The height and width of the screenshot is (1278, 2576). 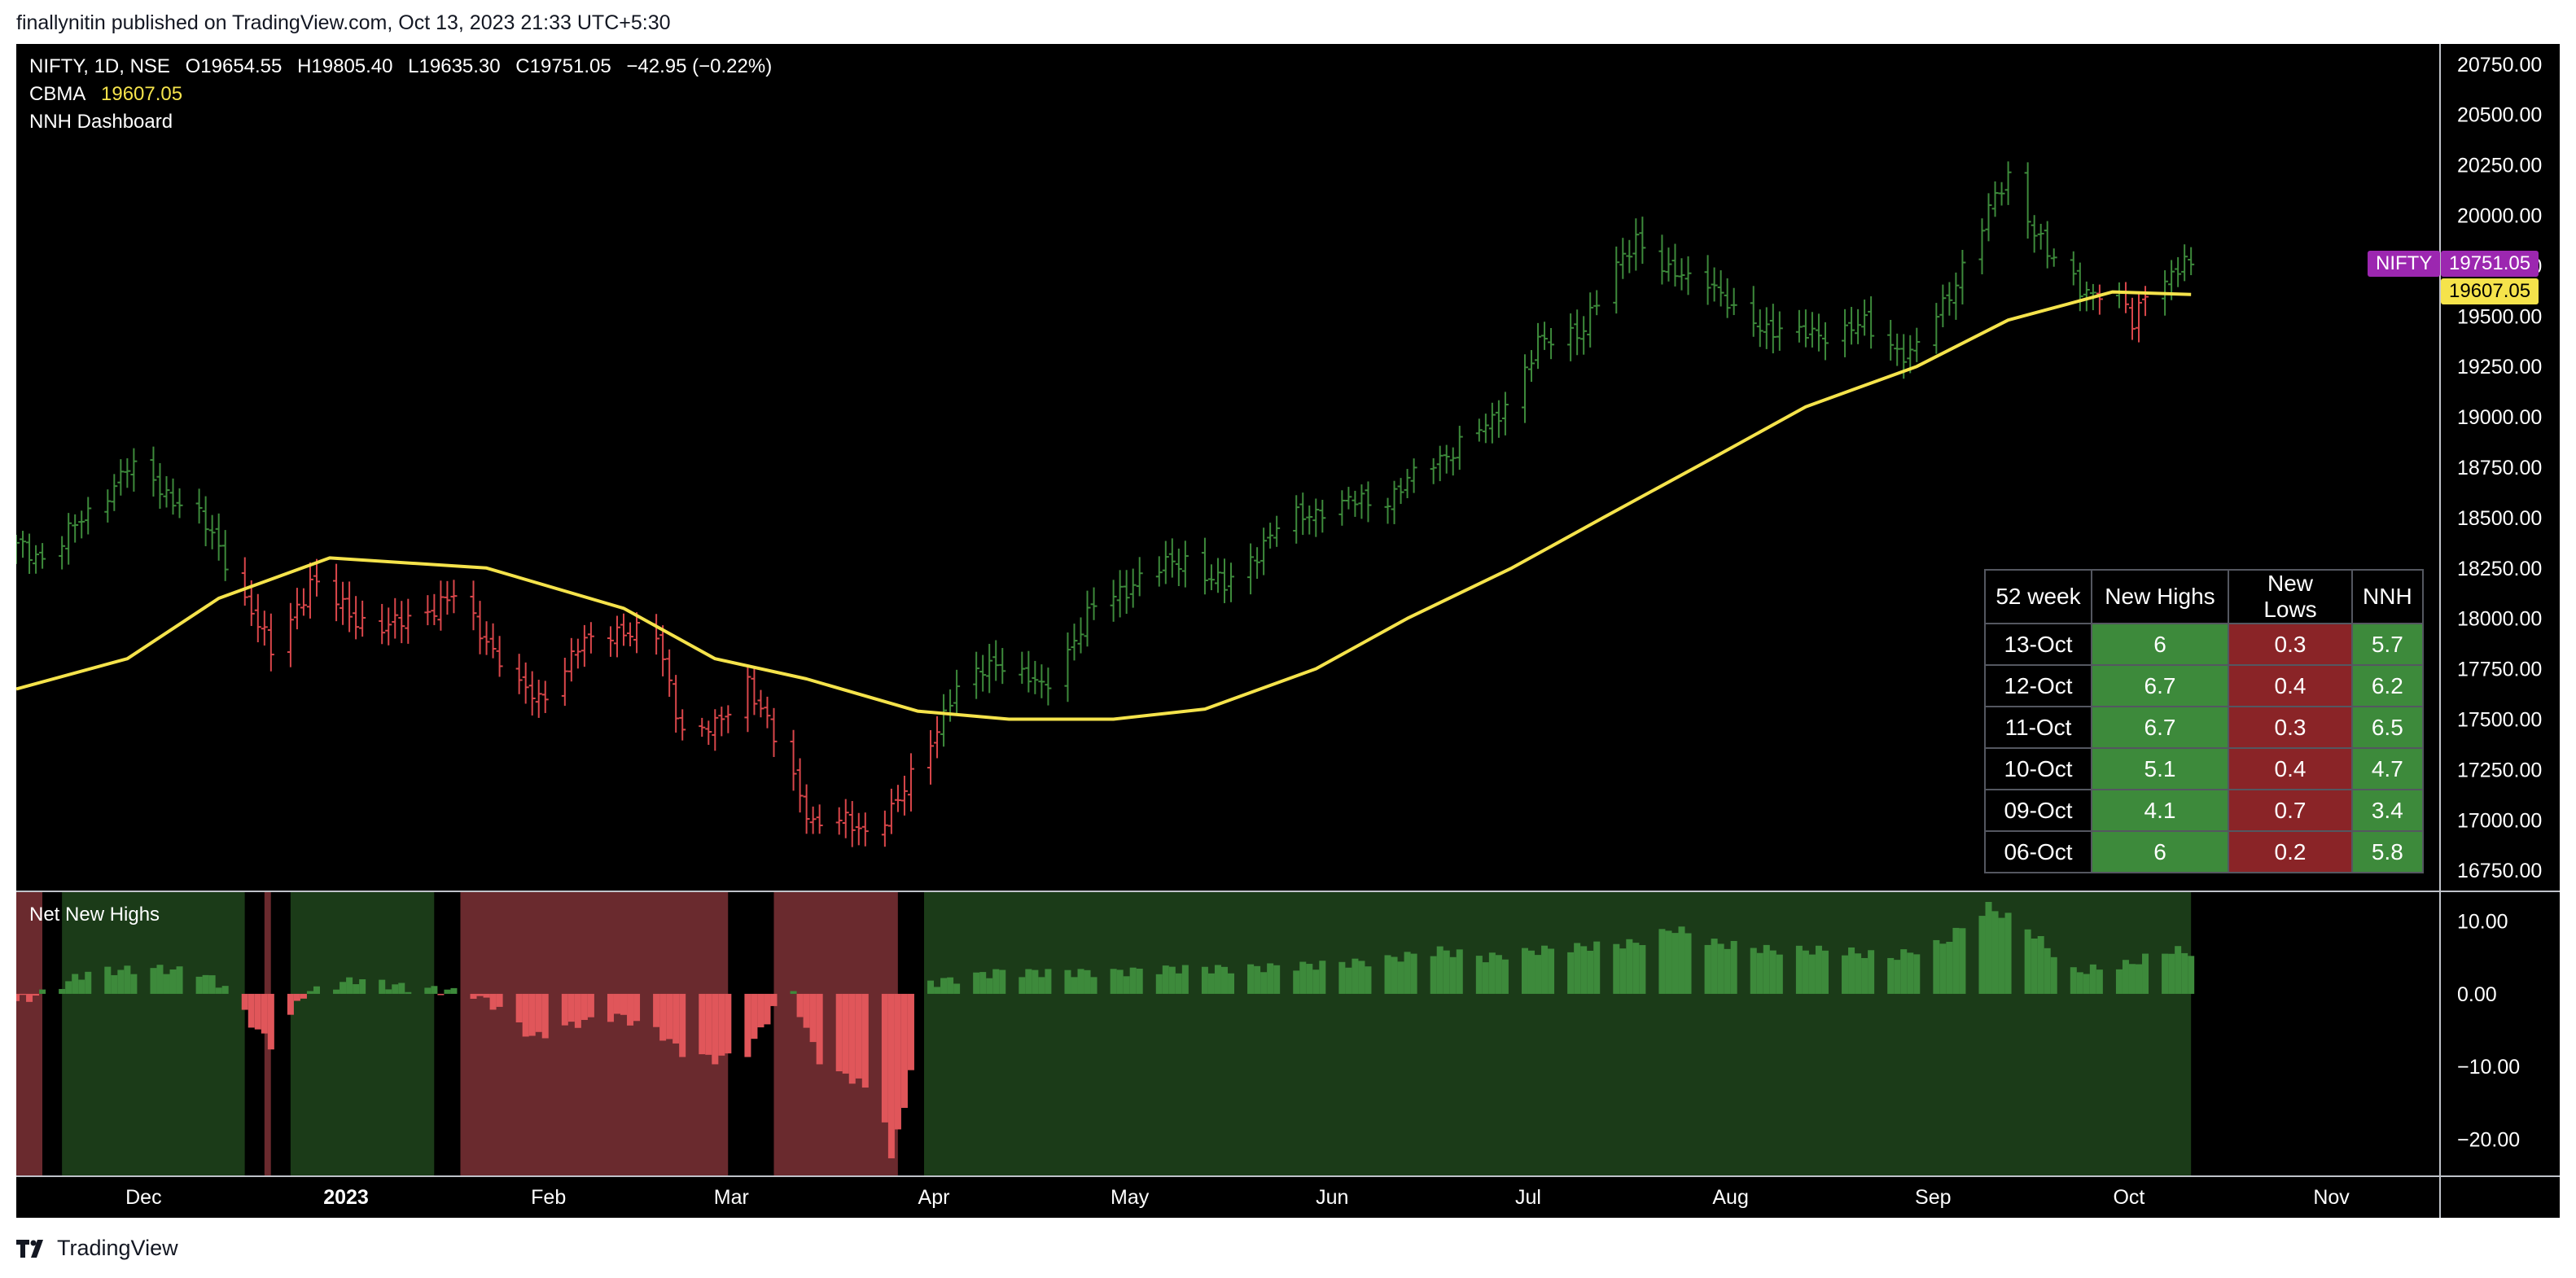 What do you see at coordinates (280, 1033) in the screenshot?
I see `nnh-zone-black` at bounding box center [280, 1033].